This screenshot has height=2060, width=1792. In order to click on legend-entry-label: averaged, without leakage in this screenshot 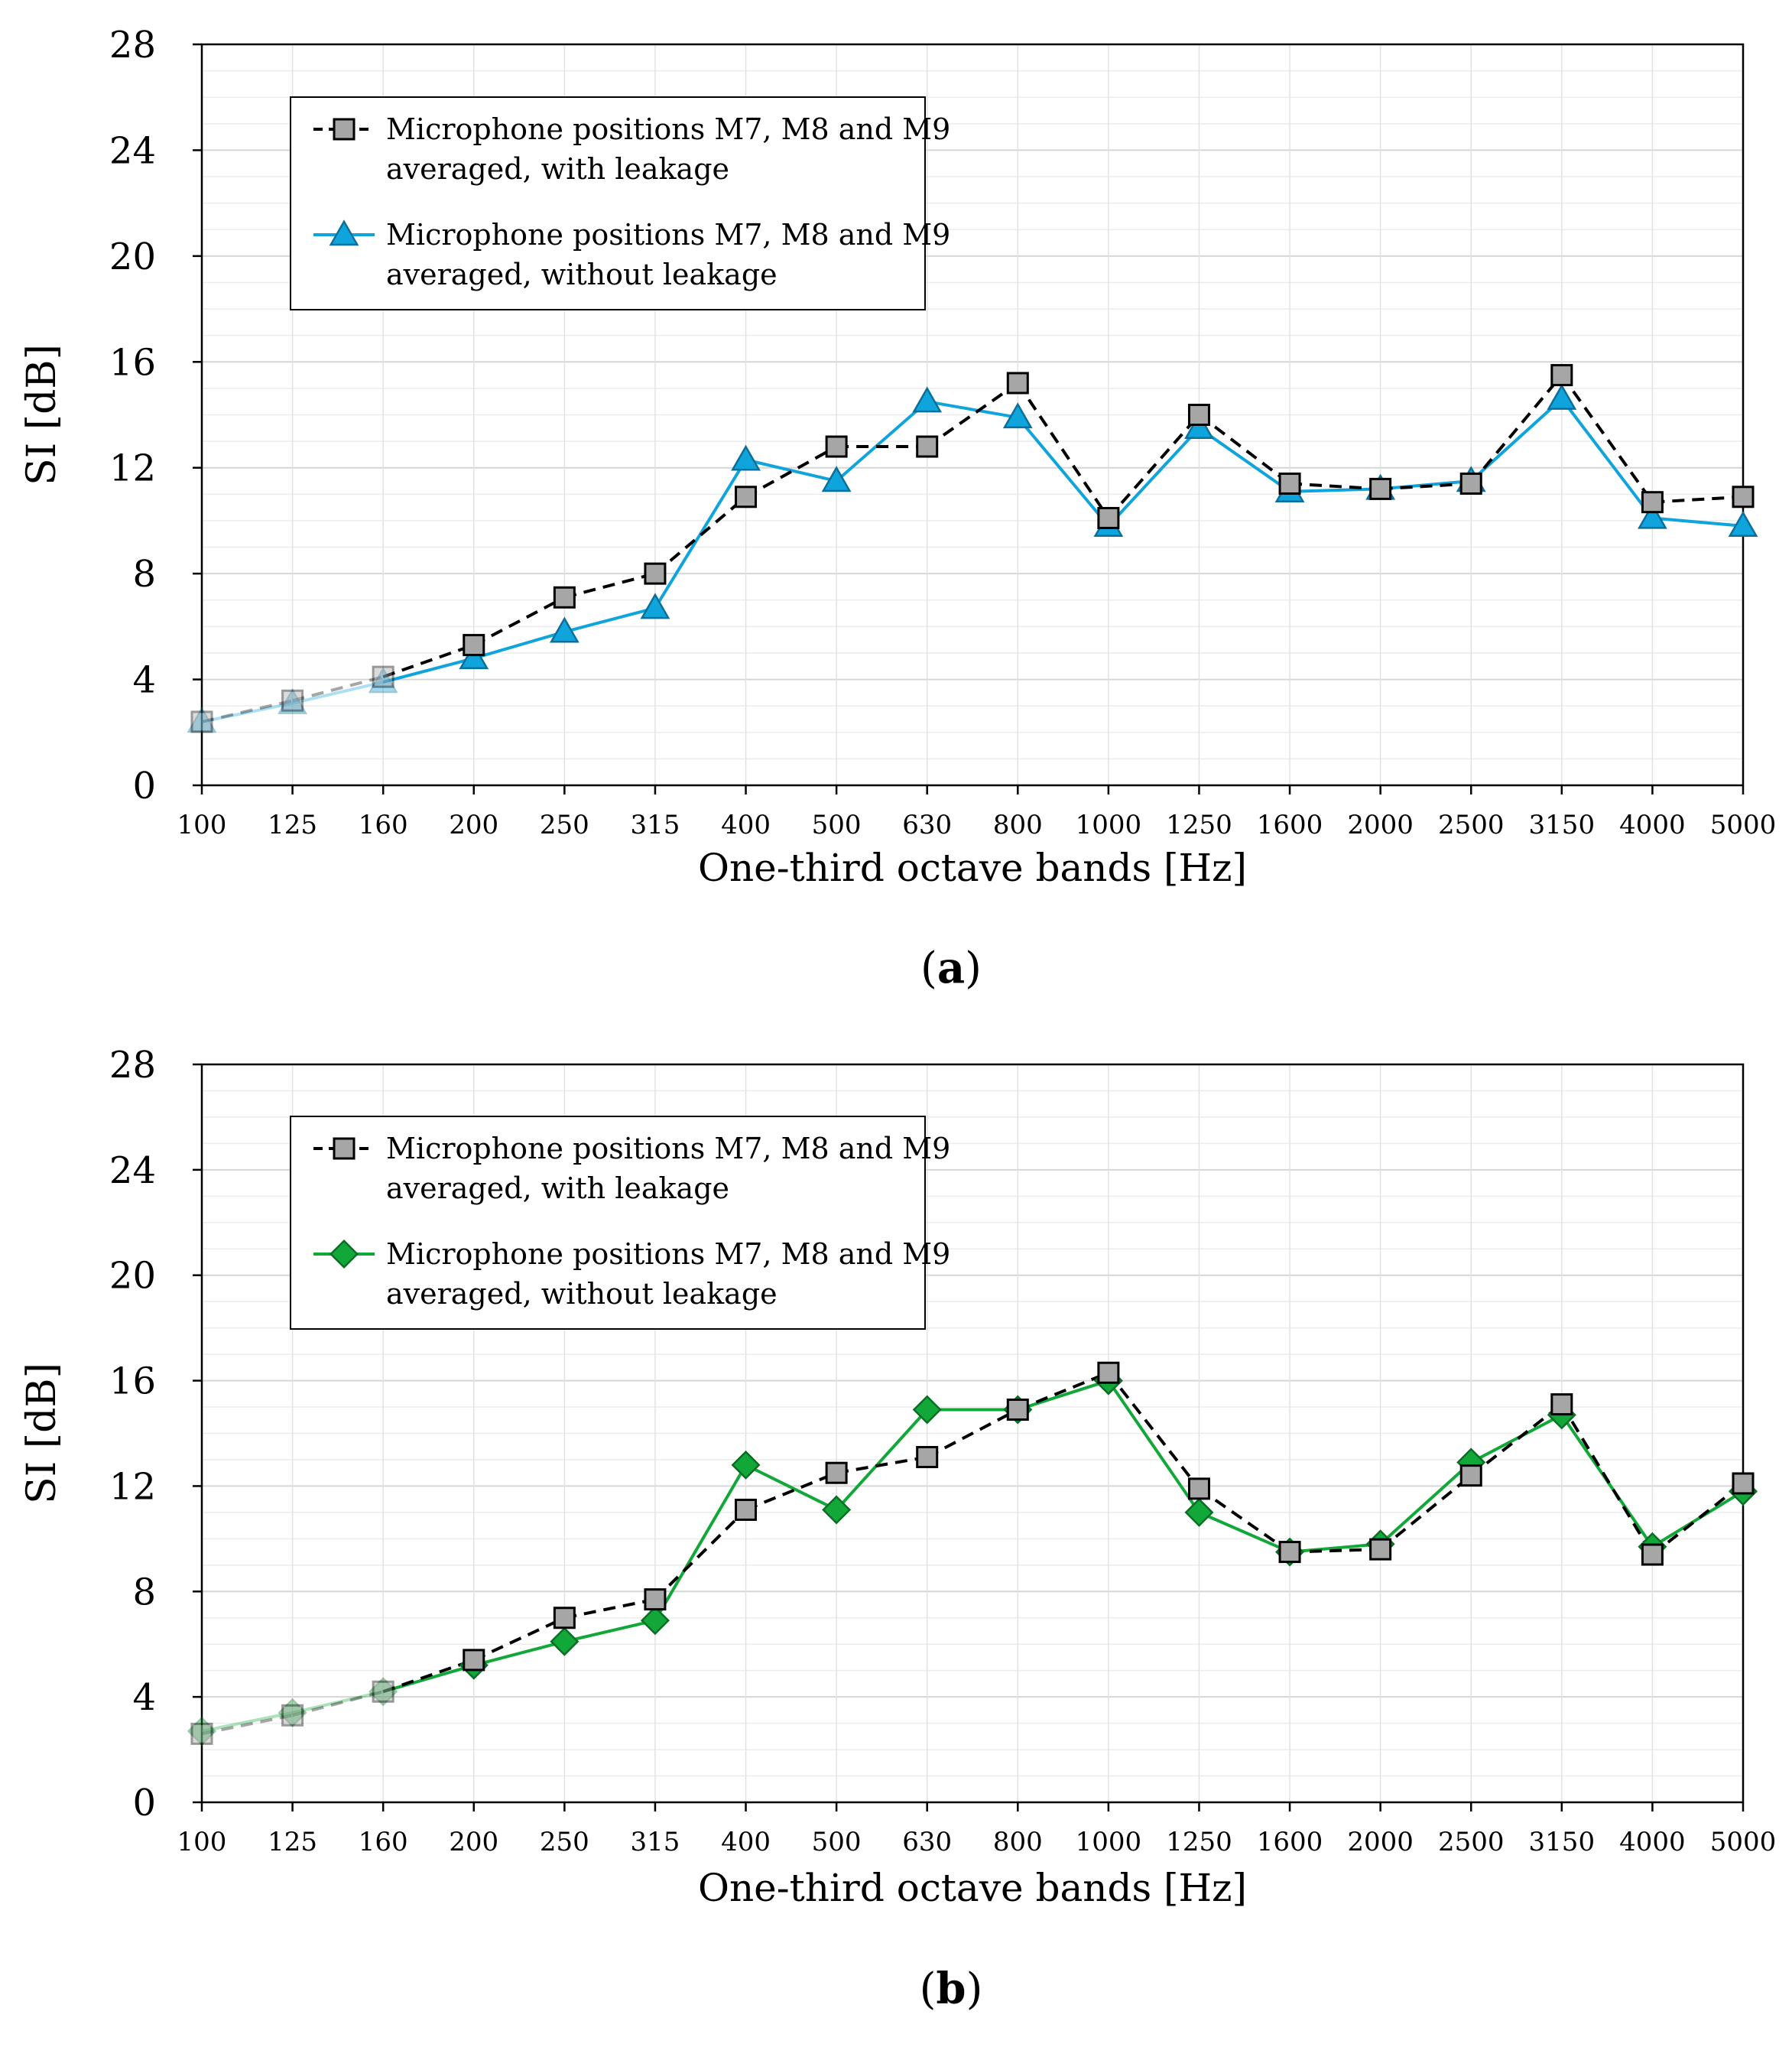, I will do `click(582, 274)`.